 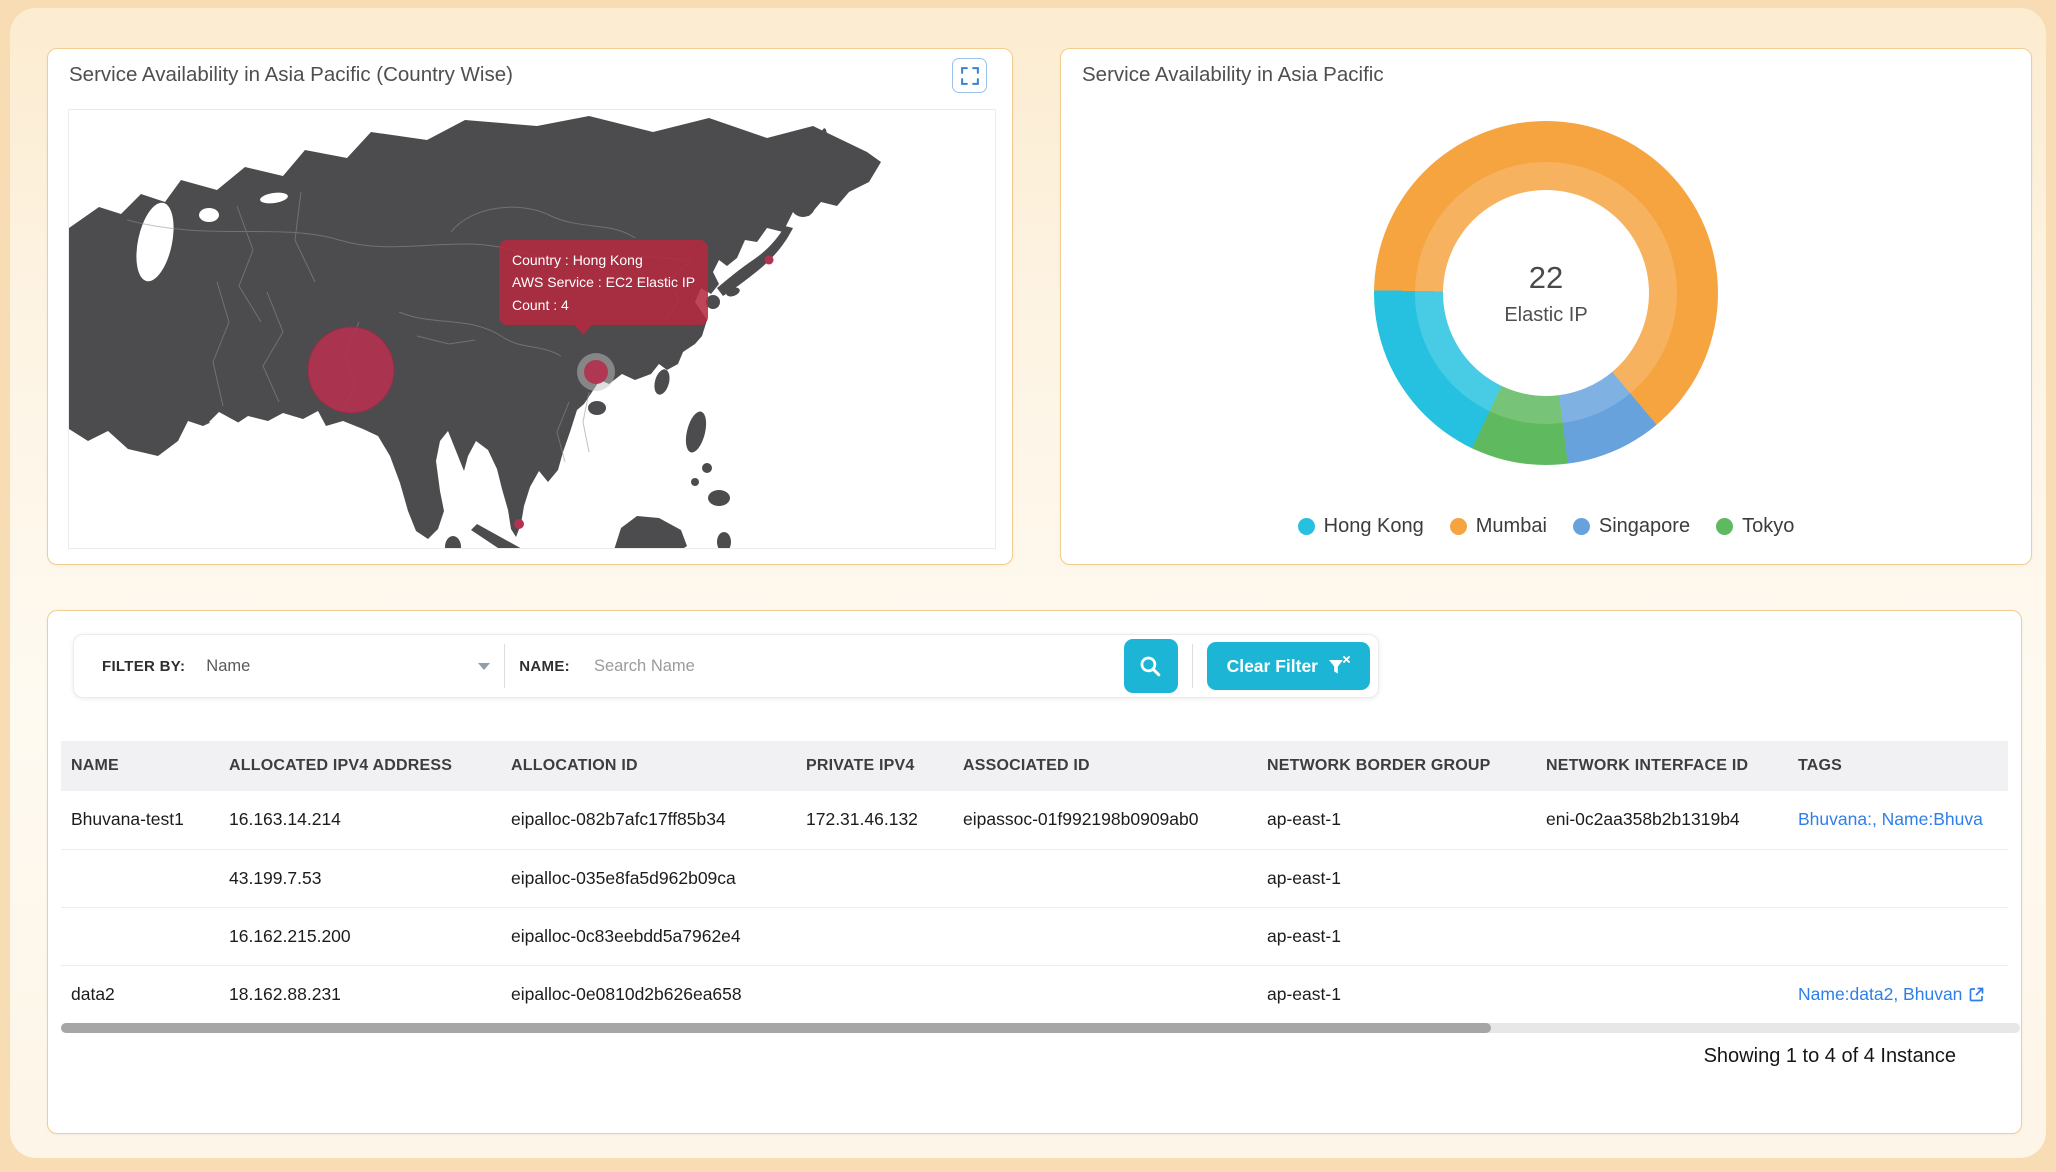 What do you see at coordinates (874, 820) in the screenshot?
I see `cell-private-ipv4: 172.31.46.132` at bounding box center [874, 820].